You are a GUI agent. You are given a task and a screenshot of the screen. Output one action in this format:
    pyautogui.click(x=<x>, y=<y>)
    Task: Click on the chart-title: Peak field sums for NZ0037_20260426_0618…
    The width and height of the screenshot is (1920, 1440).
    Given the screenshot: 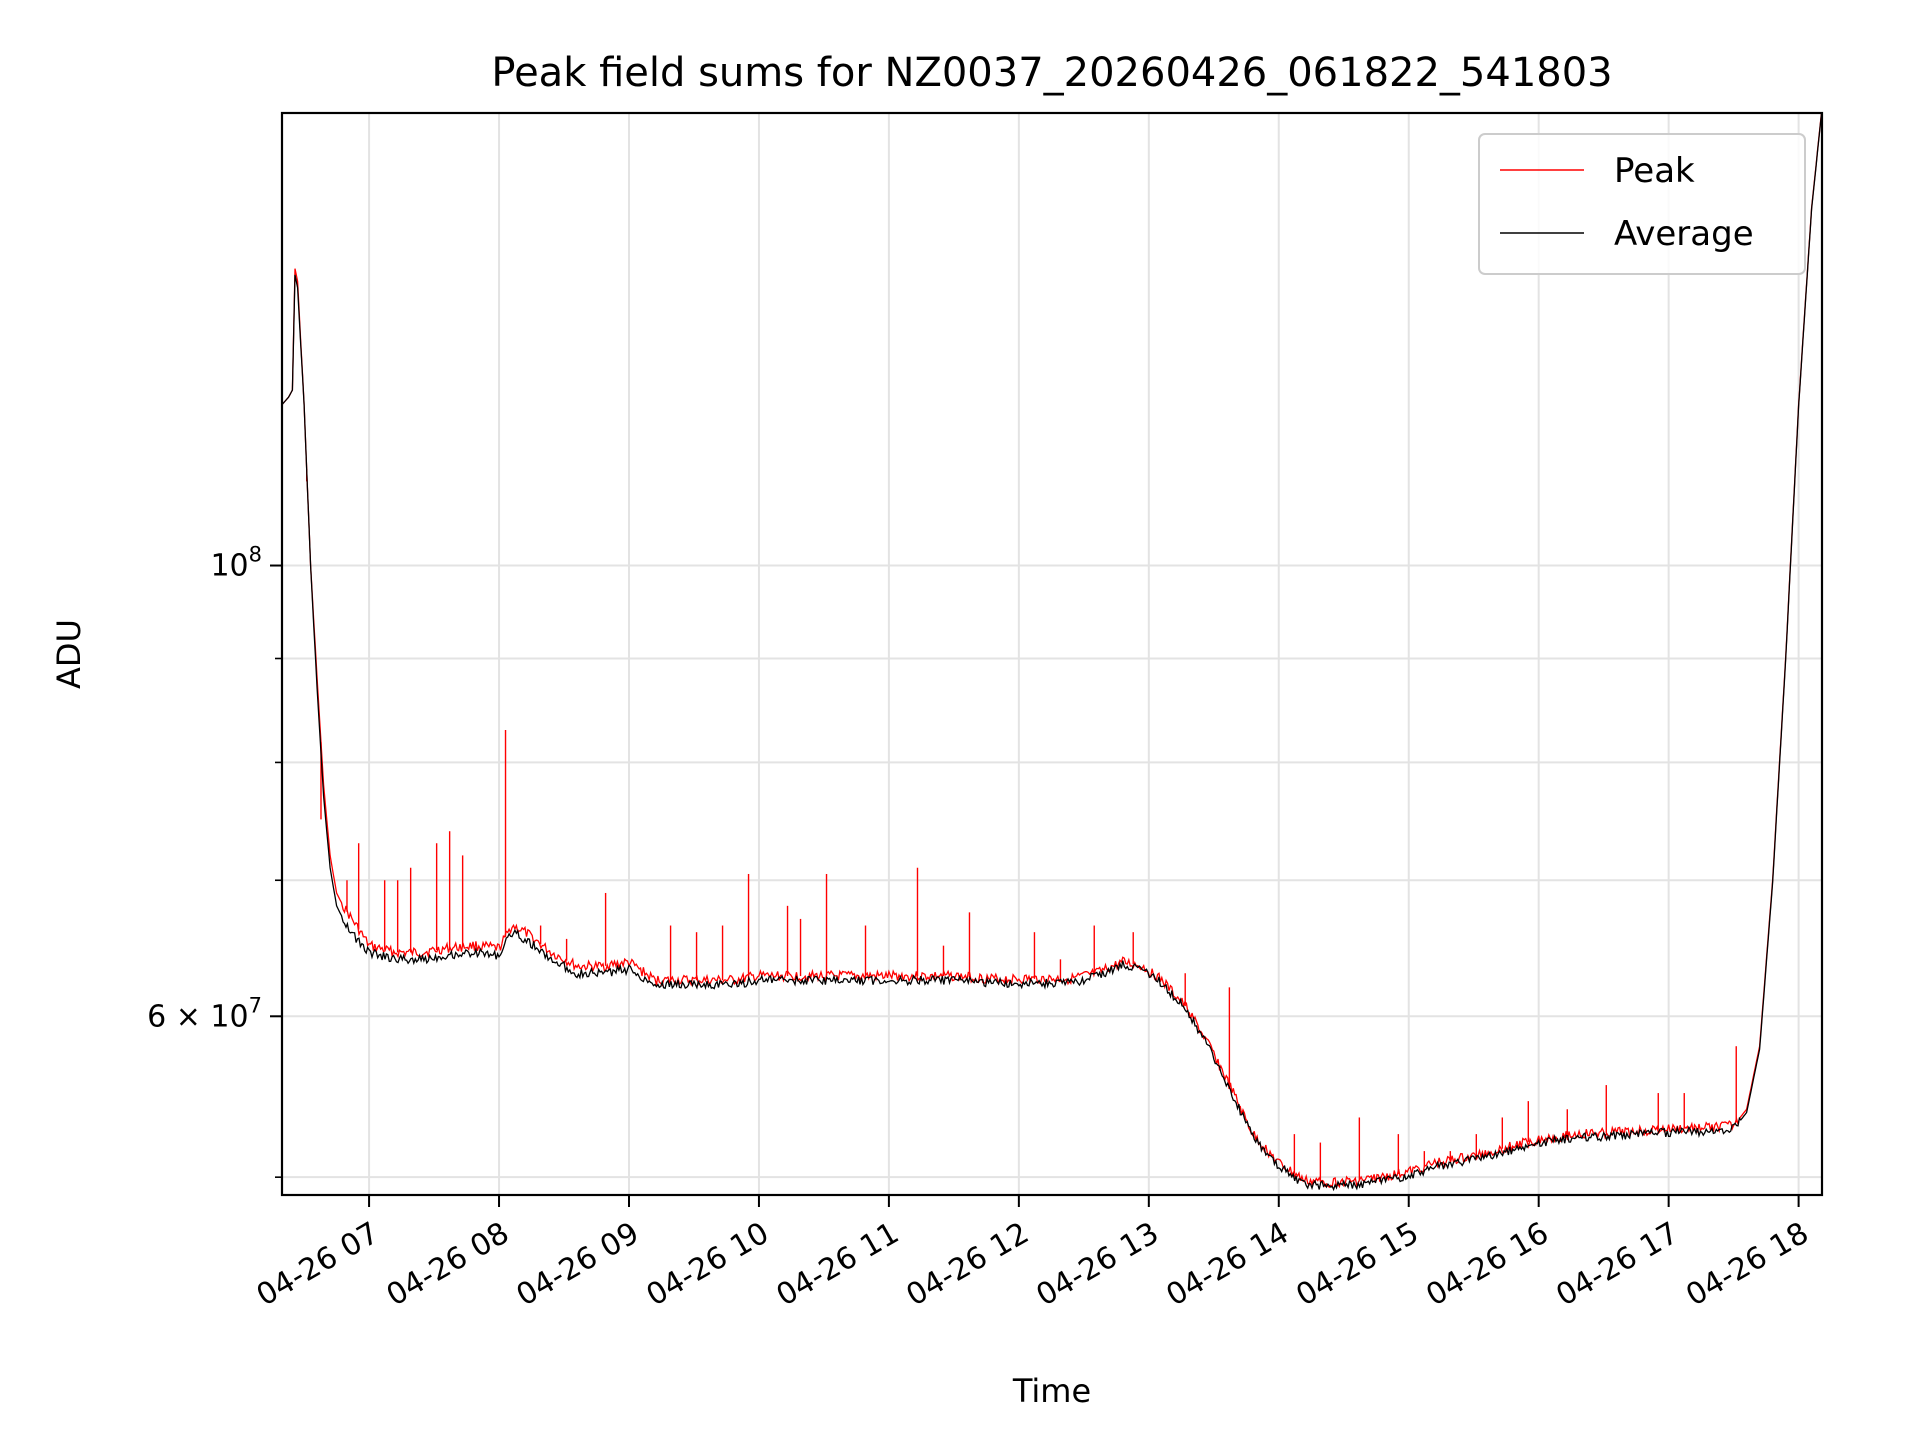 What is the action you would take?
    pyautogui.click(x=1051, y=73)
    